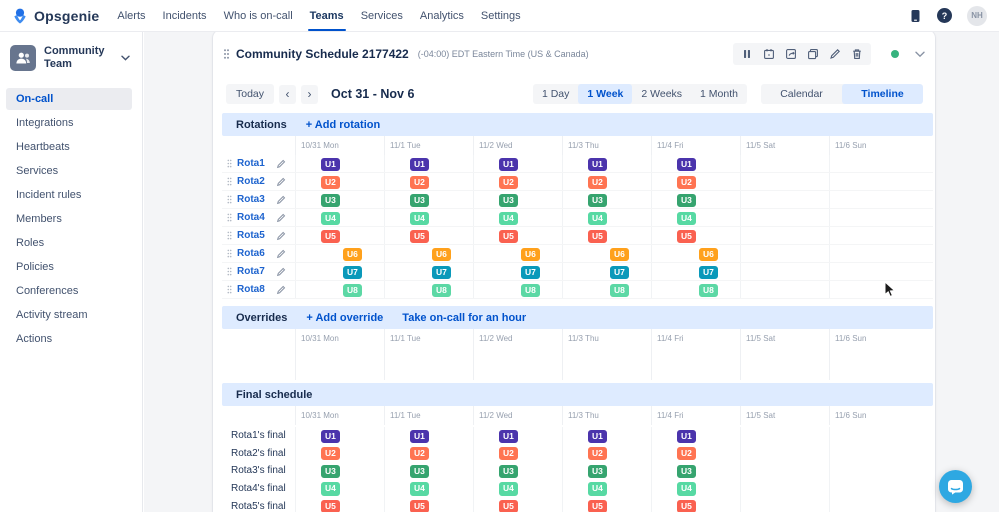  What do you see at coordinates (955, 486) in the screenshot?
I see `chat-widget-button` at bounding box center [955, 486].